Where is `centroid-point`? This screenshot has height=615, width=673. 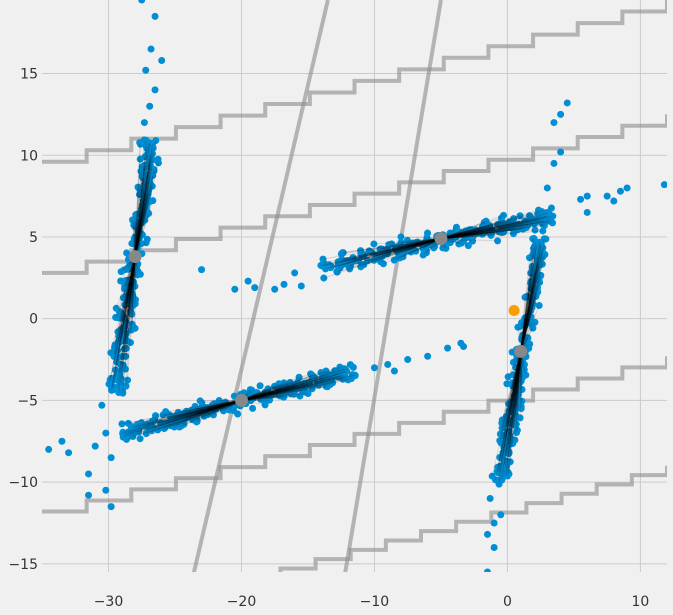
centroid-point is located at coordinates (241, 400).